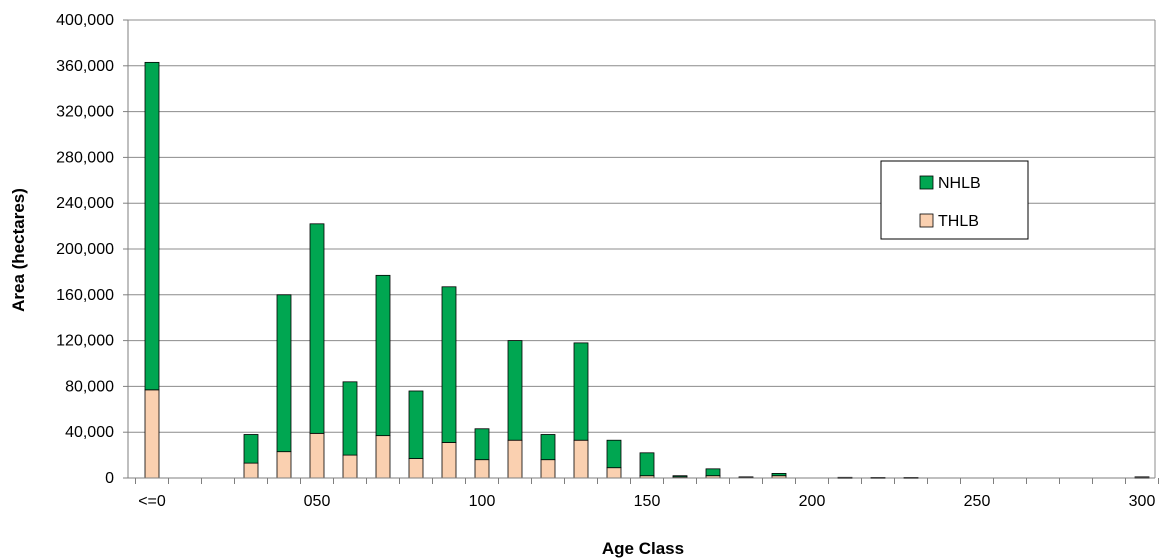 Image resolution: width=1159 pixels, height=558 pixels. I want to click on x-tick-label: 300, so click(1142, 501).